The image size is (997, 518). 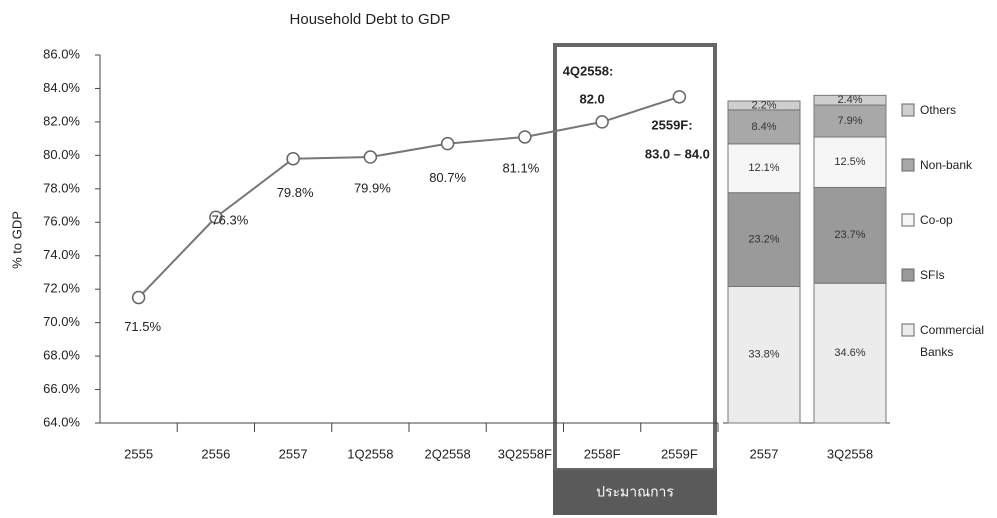 I want to click on legend-label: Commercial Banks, so click(x=952, y=341).